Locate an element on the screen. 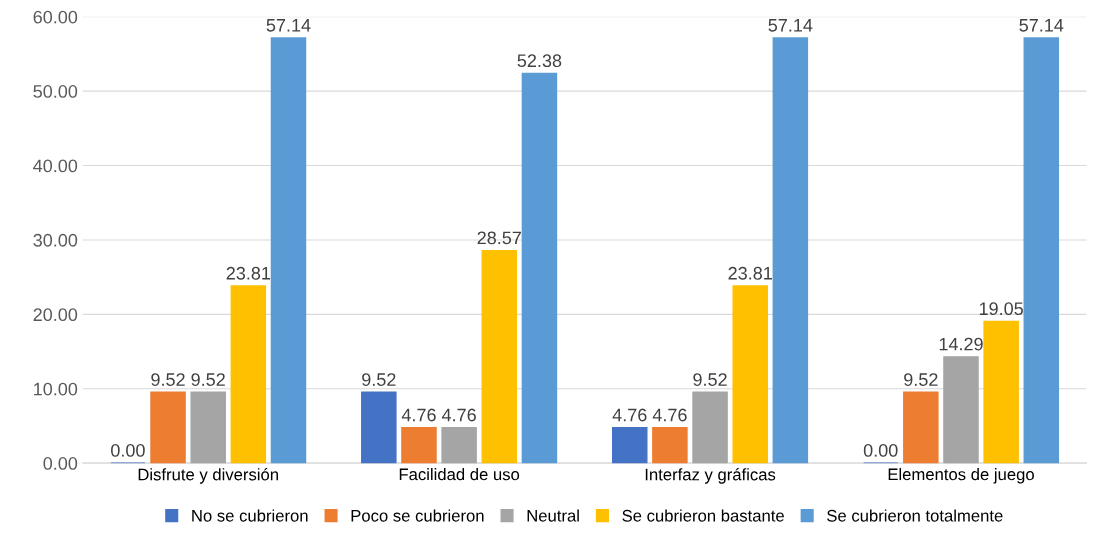 The height and width of the screenshot is (558, 1103). x-tick-label: Interfaz y gráficas is located at coordinates (710, 476).